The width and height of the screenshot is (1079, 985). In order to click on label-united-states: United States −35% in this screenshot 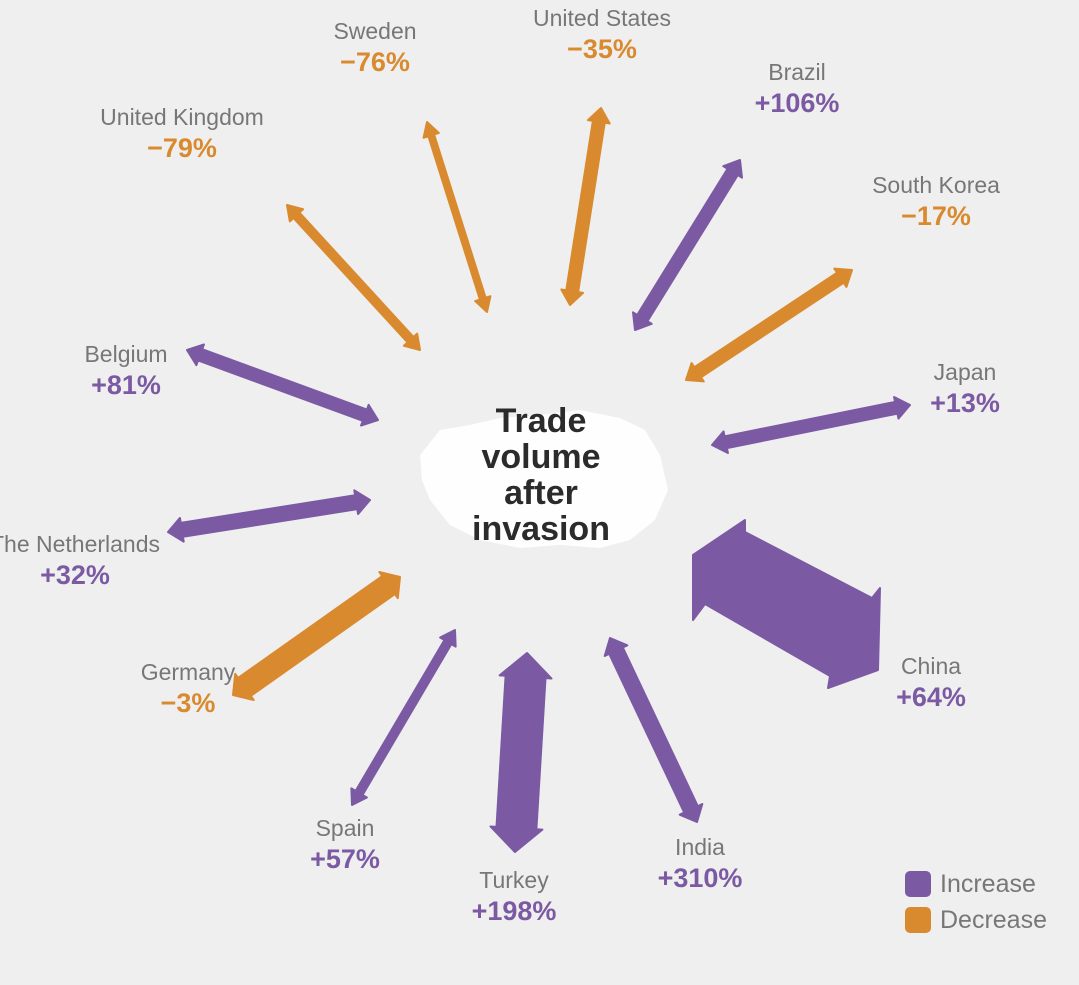, I will do `click(602, 35)`.